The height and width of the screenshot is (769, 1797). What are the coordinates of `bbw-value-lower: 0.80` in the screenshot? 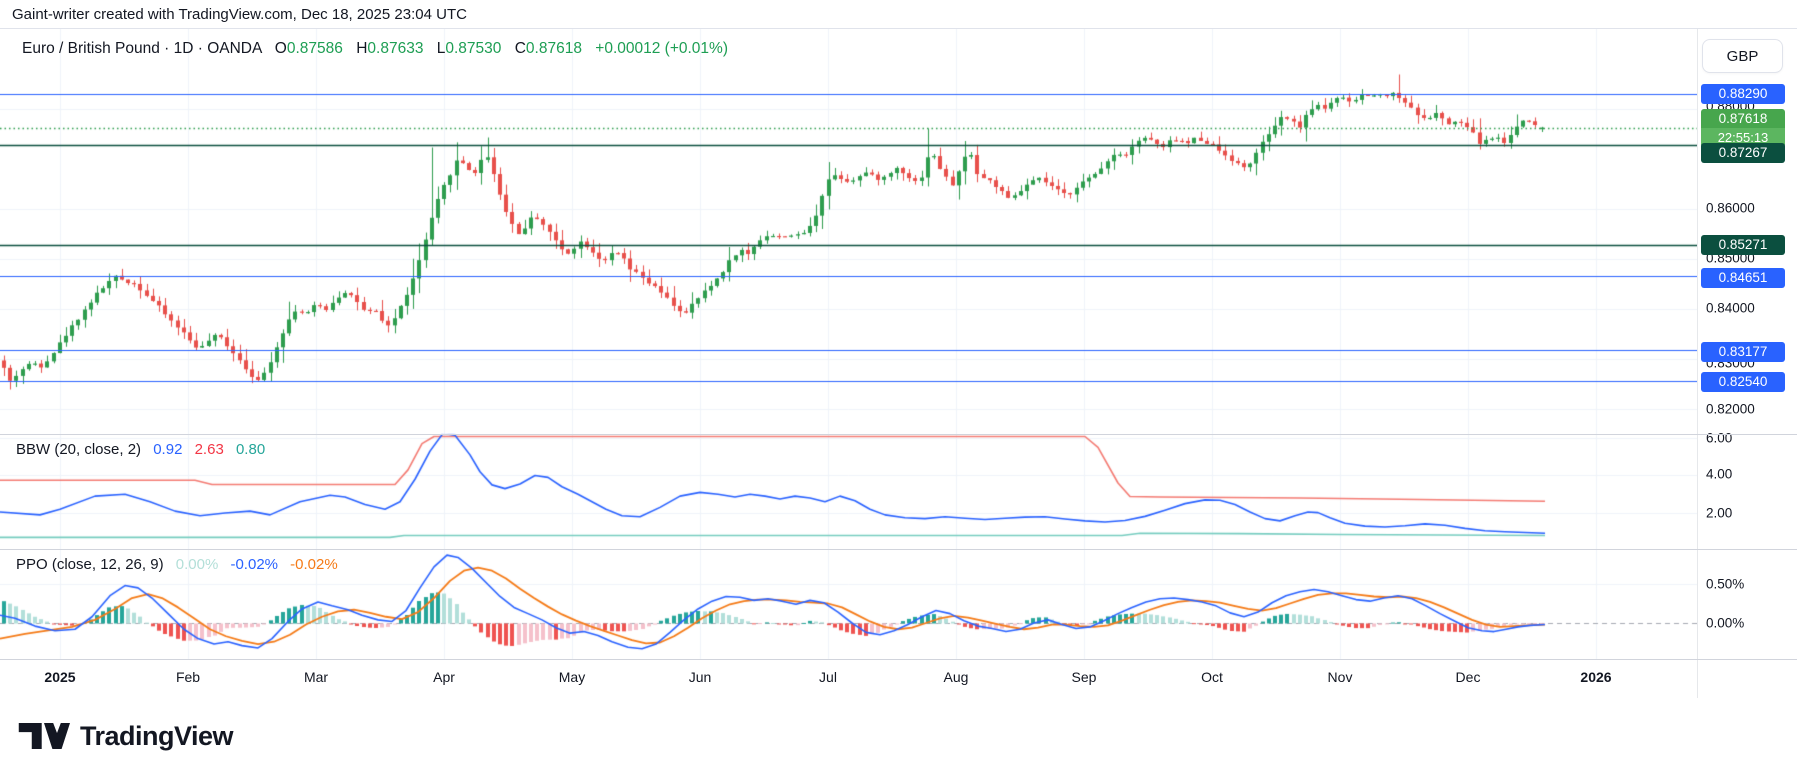 It's located at (250, 449).